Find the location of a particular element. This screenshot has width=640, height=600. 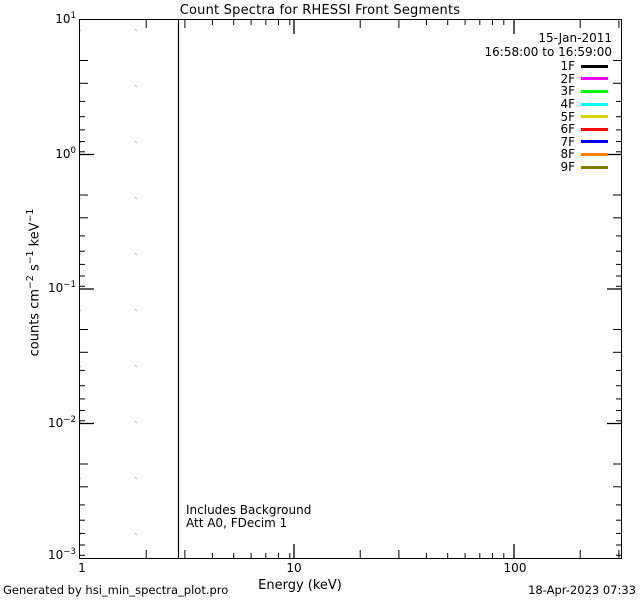

legend-item-label: 2F is located at coordinates (567, 78).